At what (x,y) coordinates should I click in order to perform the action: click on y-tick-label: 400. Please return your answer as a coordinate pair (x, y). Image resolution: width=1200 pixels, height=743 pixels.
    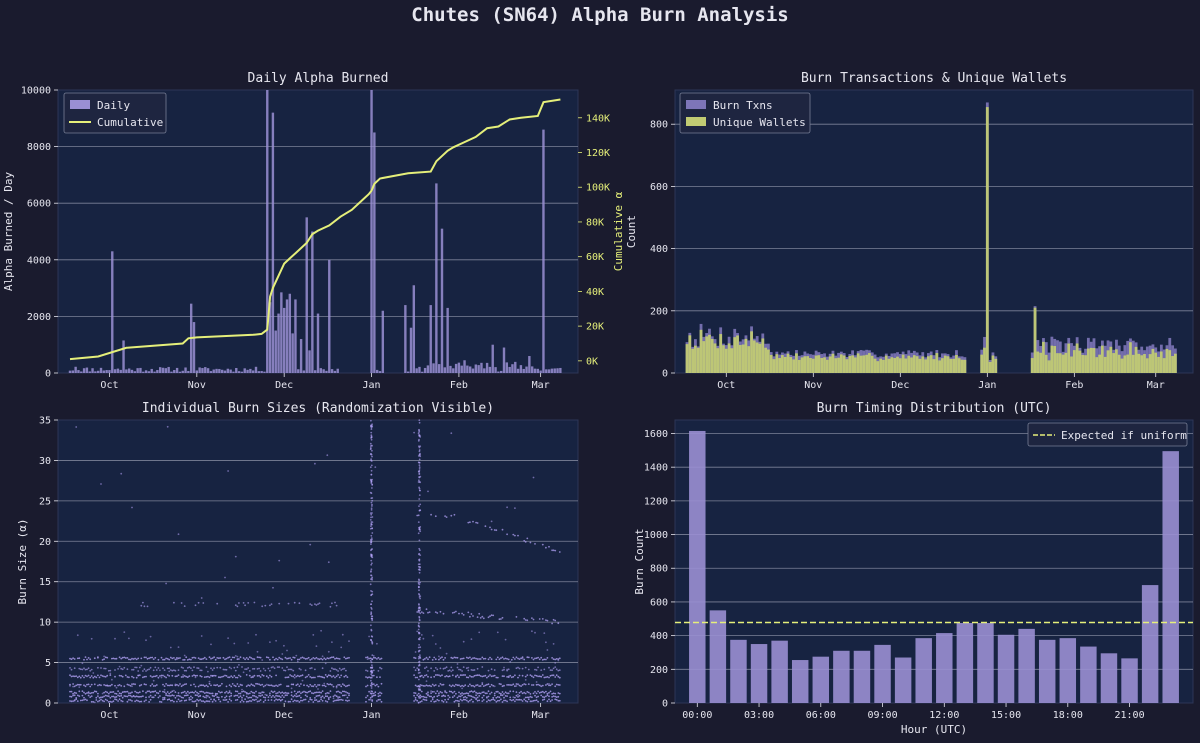
    Looking at the image, I should click on (659, 249).